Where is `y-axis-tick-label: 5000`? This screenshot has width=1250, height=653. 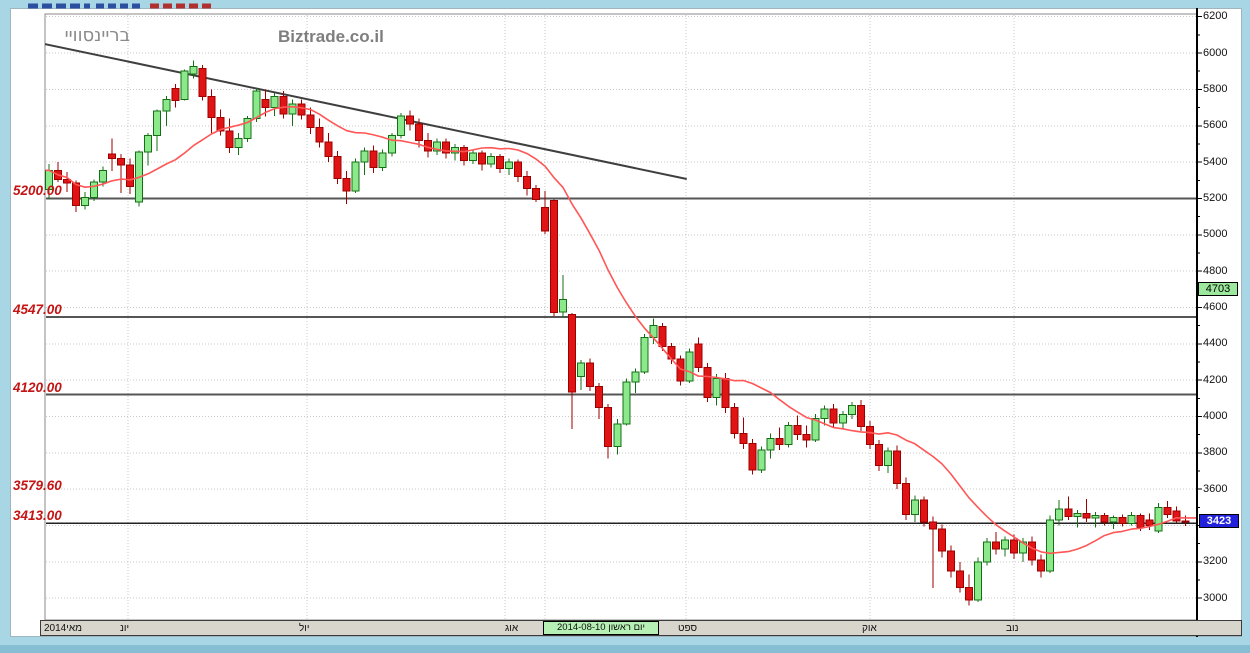 y-axis-tick-label: 5000 is located at coordinates (1215, 234).